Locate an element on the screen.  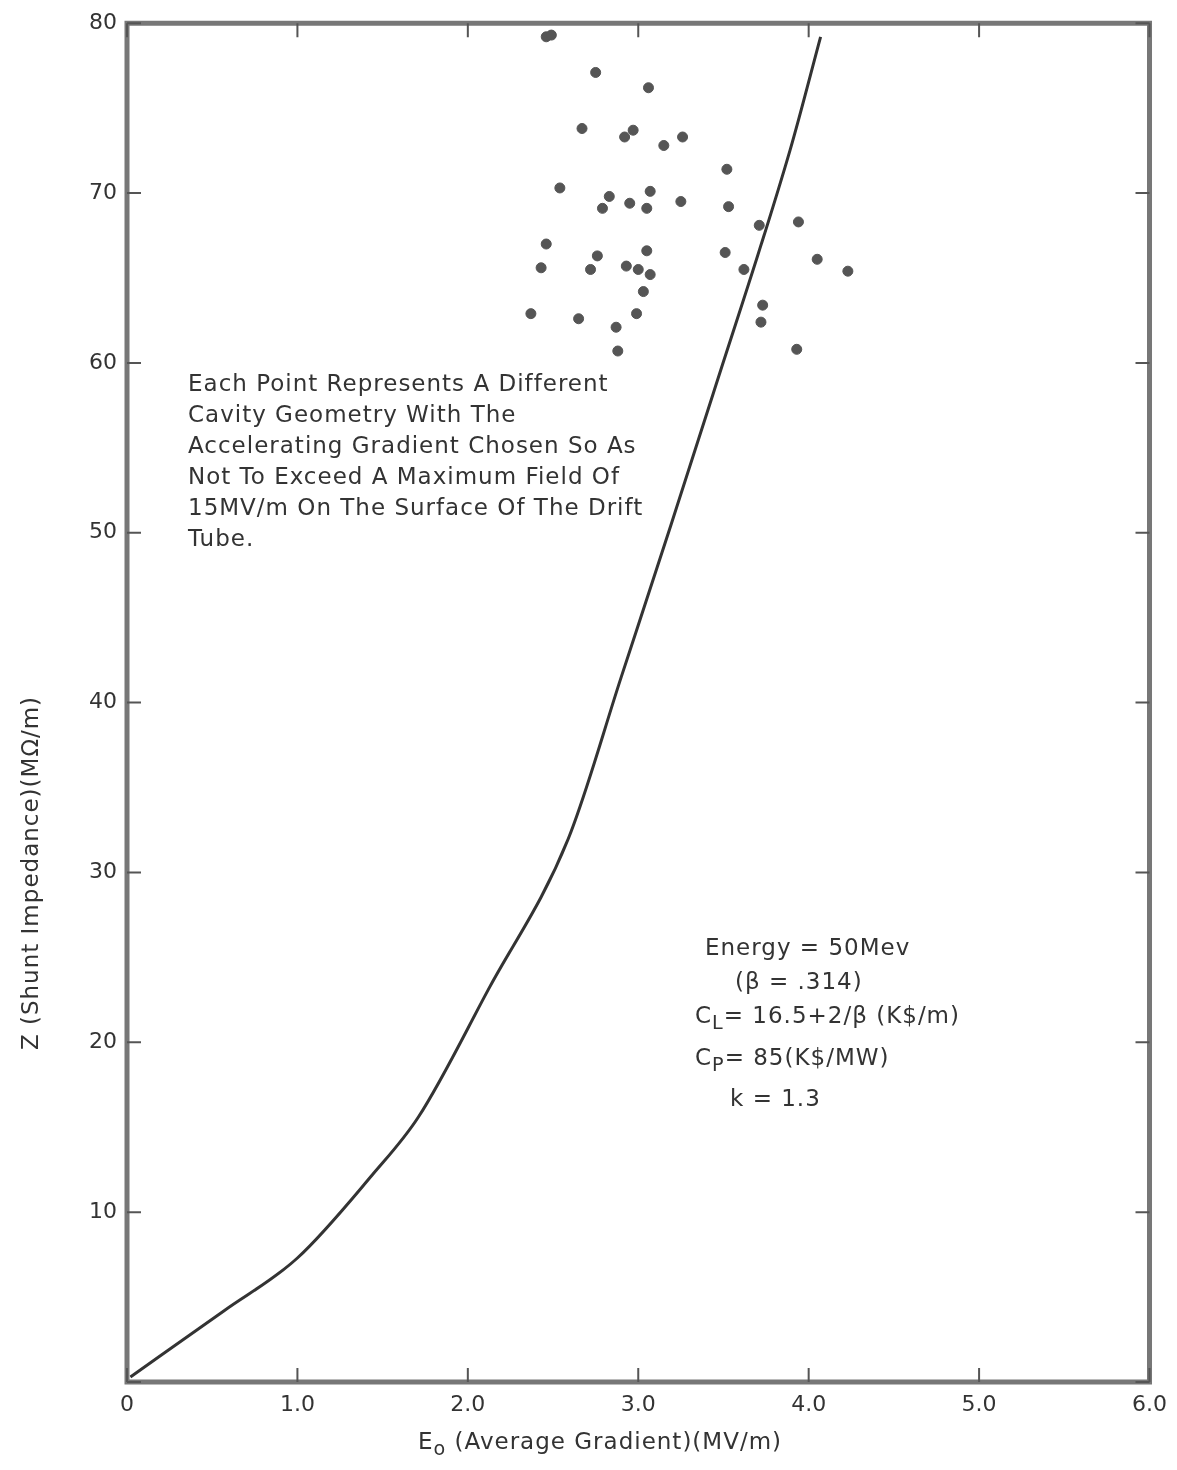
x-tick-label: 5.0 is located at coordinates (979, 1403).